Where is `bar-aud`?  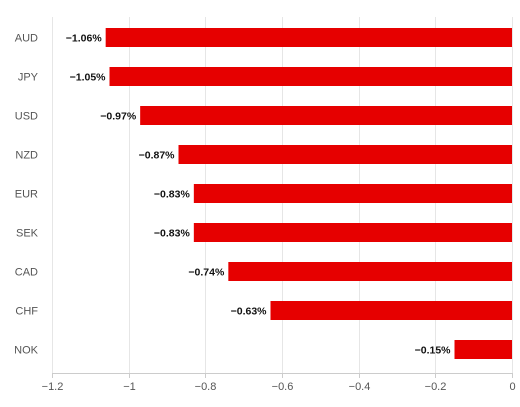 bar-aud is located at coordinates (309, 37).